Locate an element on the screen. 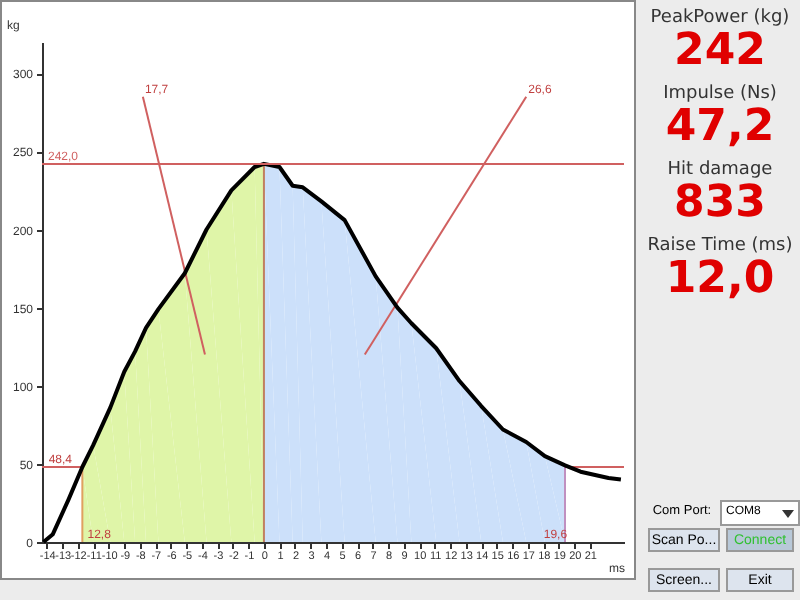 Image resolution: width=800 pixels, height=600 pixels. text: Hit damage is located at coordinates (720, 170).